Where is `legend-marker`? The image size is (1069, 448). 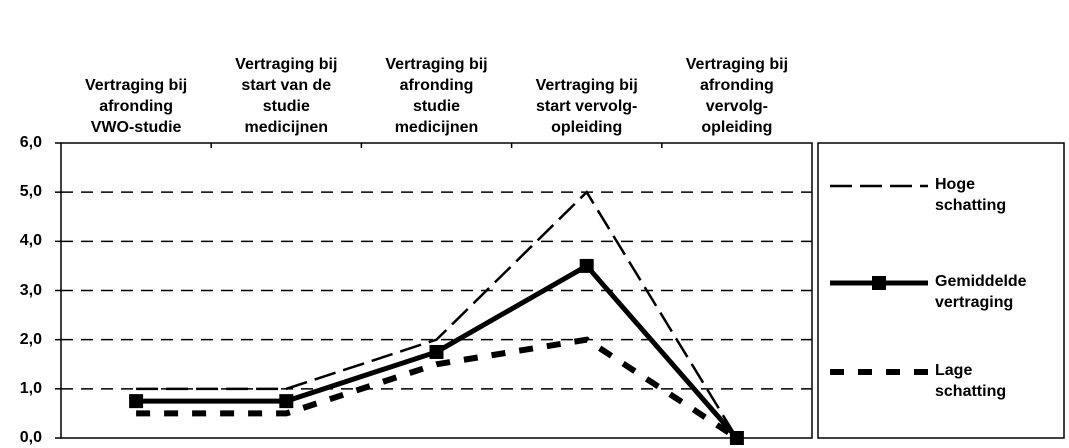 legend-marker is located at coordinates (879, 283).